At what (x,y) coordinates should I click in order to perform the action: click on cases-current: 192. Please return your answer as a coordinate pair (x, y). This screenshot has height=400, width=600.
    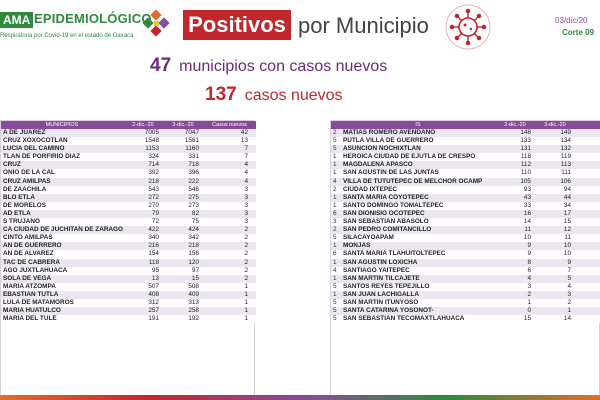
    Looking at the image, I should click on (183, 319).